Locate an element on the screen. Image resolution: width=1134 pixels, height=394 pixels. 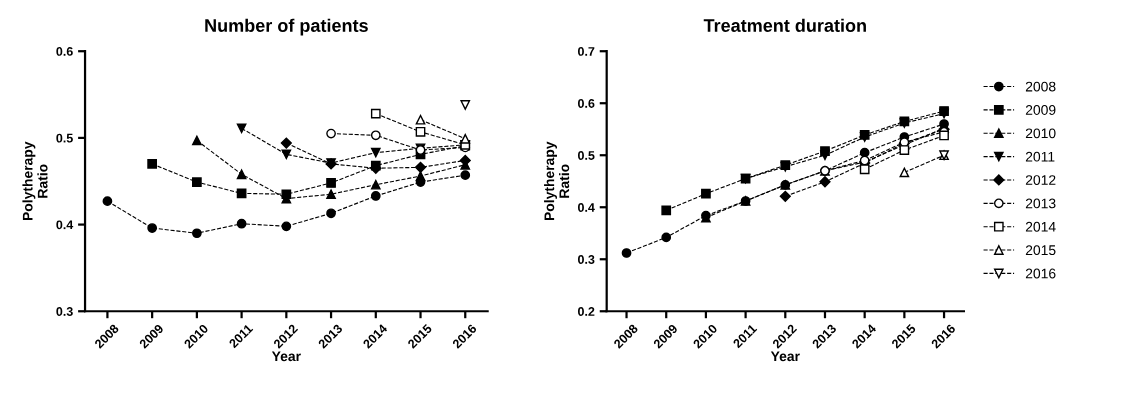
legend-label: 2016 is located at coordinates (1040, 273).